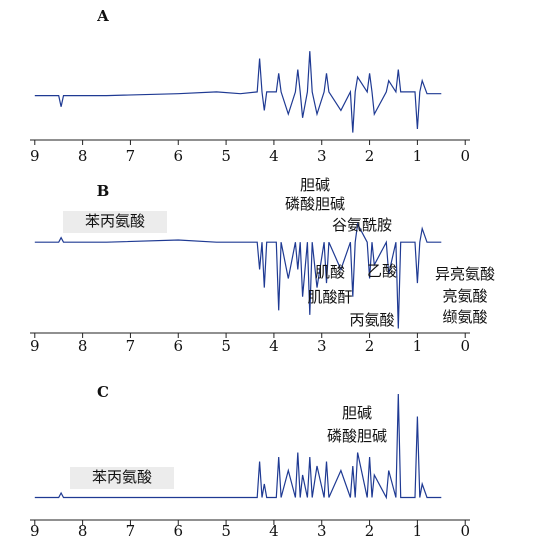  What do you see at coordinates (382, 271) in the screenshot?
I see `annotation: 乙酸` at bounding box center [382, 271].